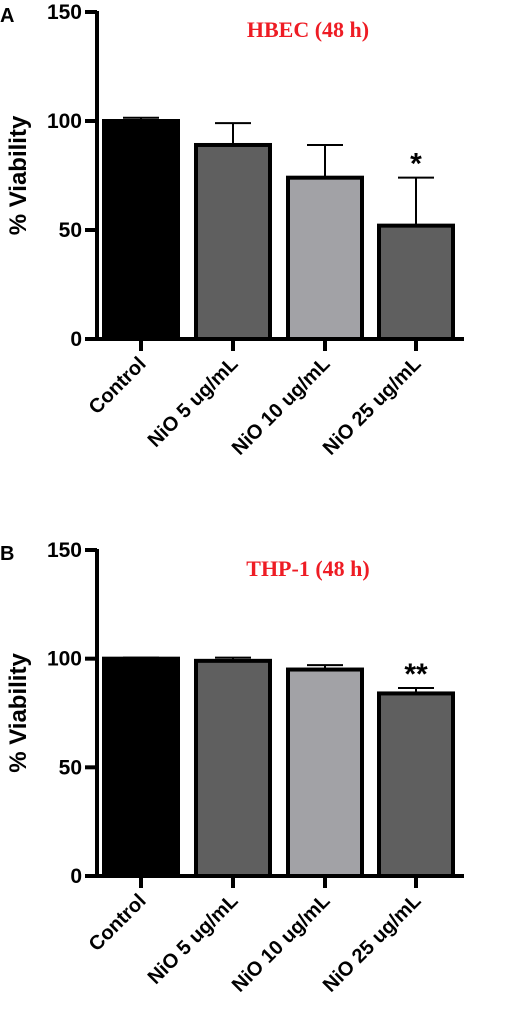 The height and width of the screenshot is (1022, 519). I want to click on significance-marker: **, so click(416, 674).